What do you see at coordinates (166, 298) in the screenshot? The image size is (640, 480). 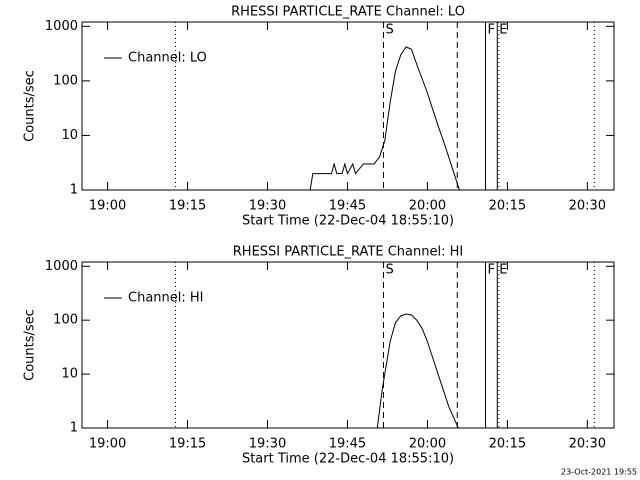 I see `legend-label: Channel: HI` at bounding box center [166, 298].